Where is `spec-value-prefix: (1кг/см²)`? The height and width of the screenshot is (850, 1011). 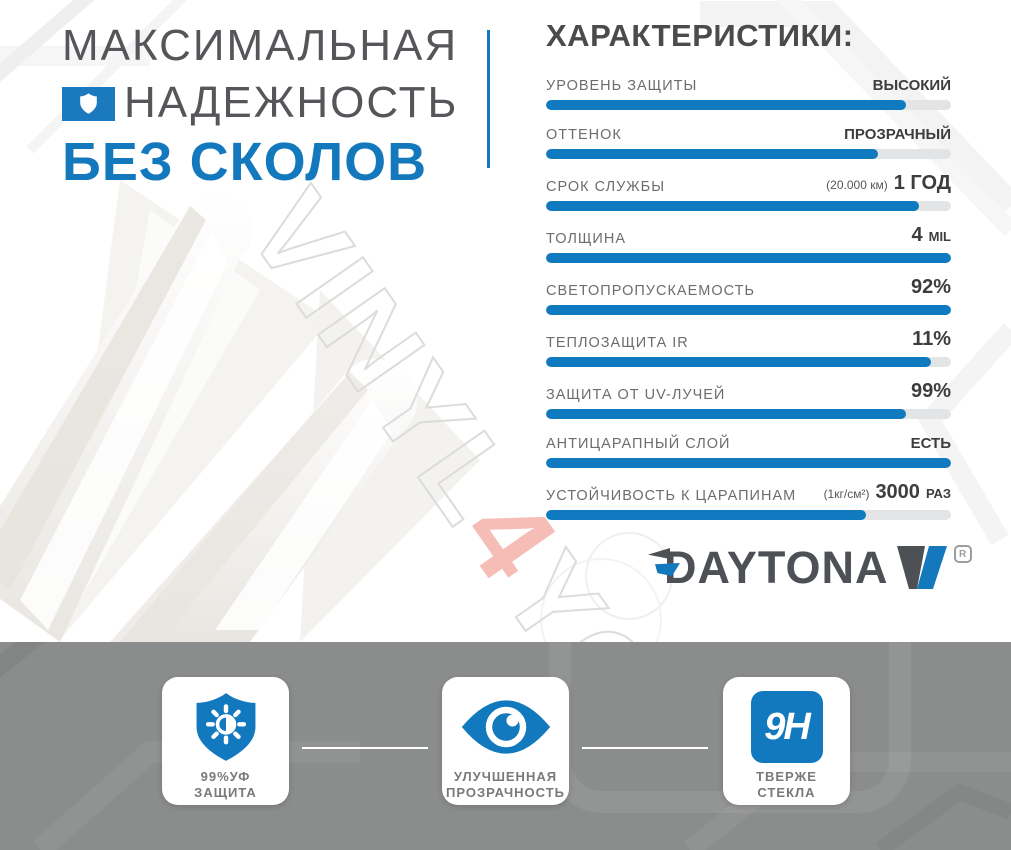
spec-value-prefix: (1кг/см²) is located at coordinates (846, 494).